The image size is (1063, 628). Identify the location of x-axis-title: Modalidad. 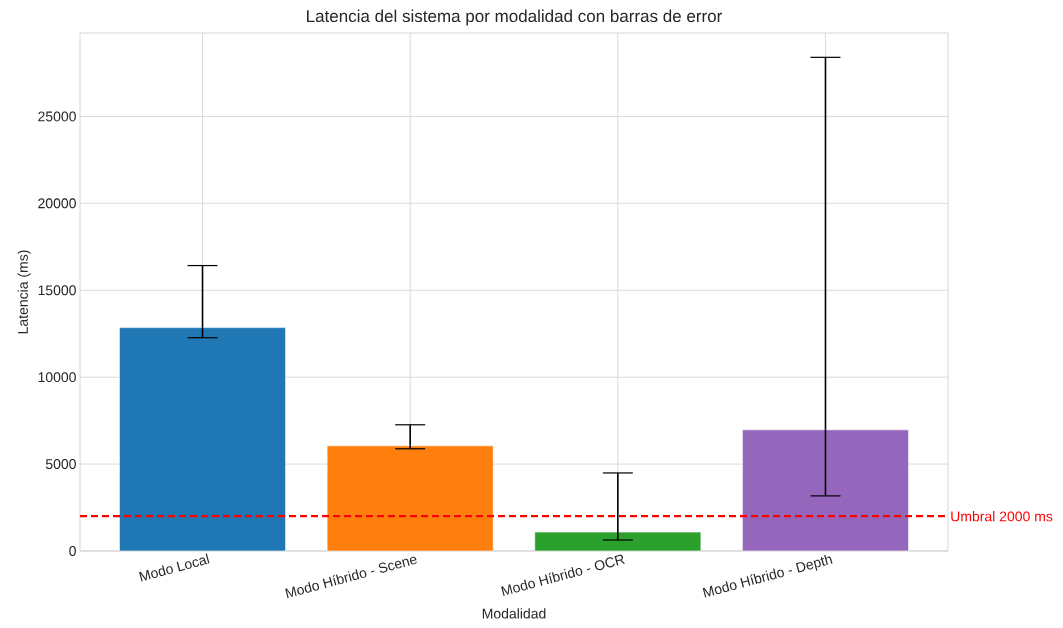
(514, 613).